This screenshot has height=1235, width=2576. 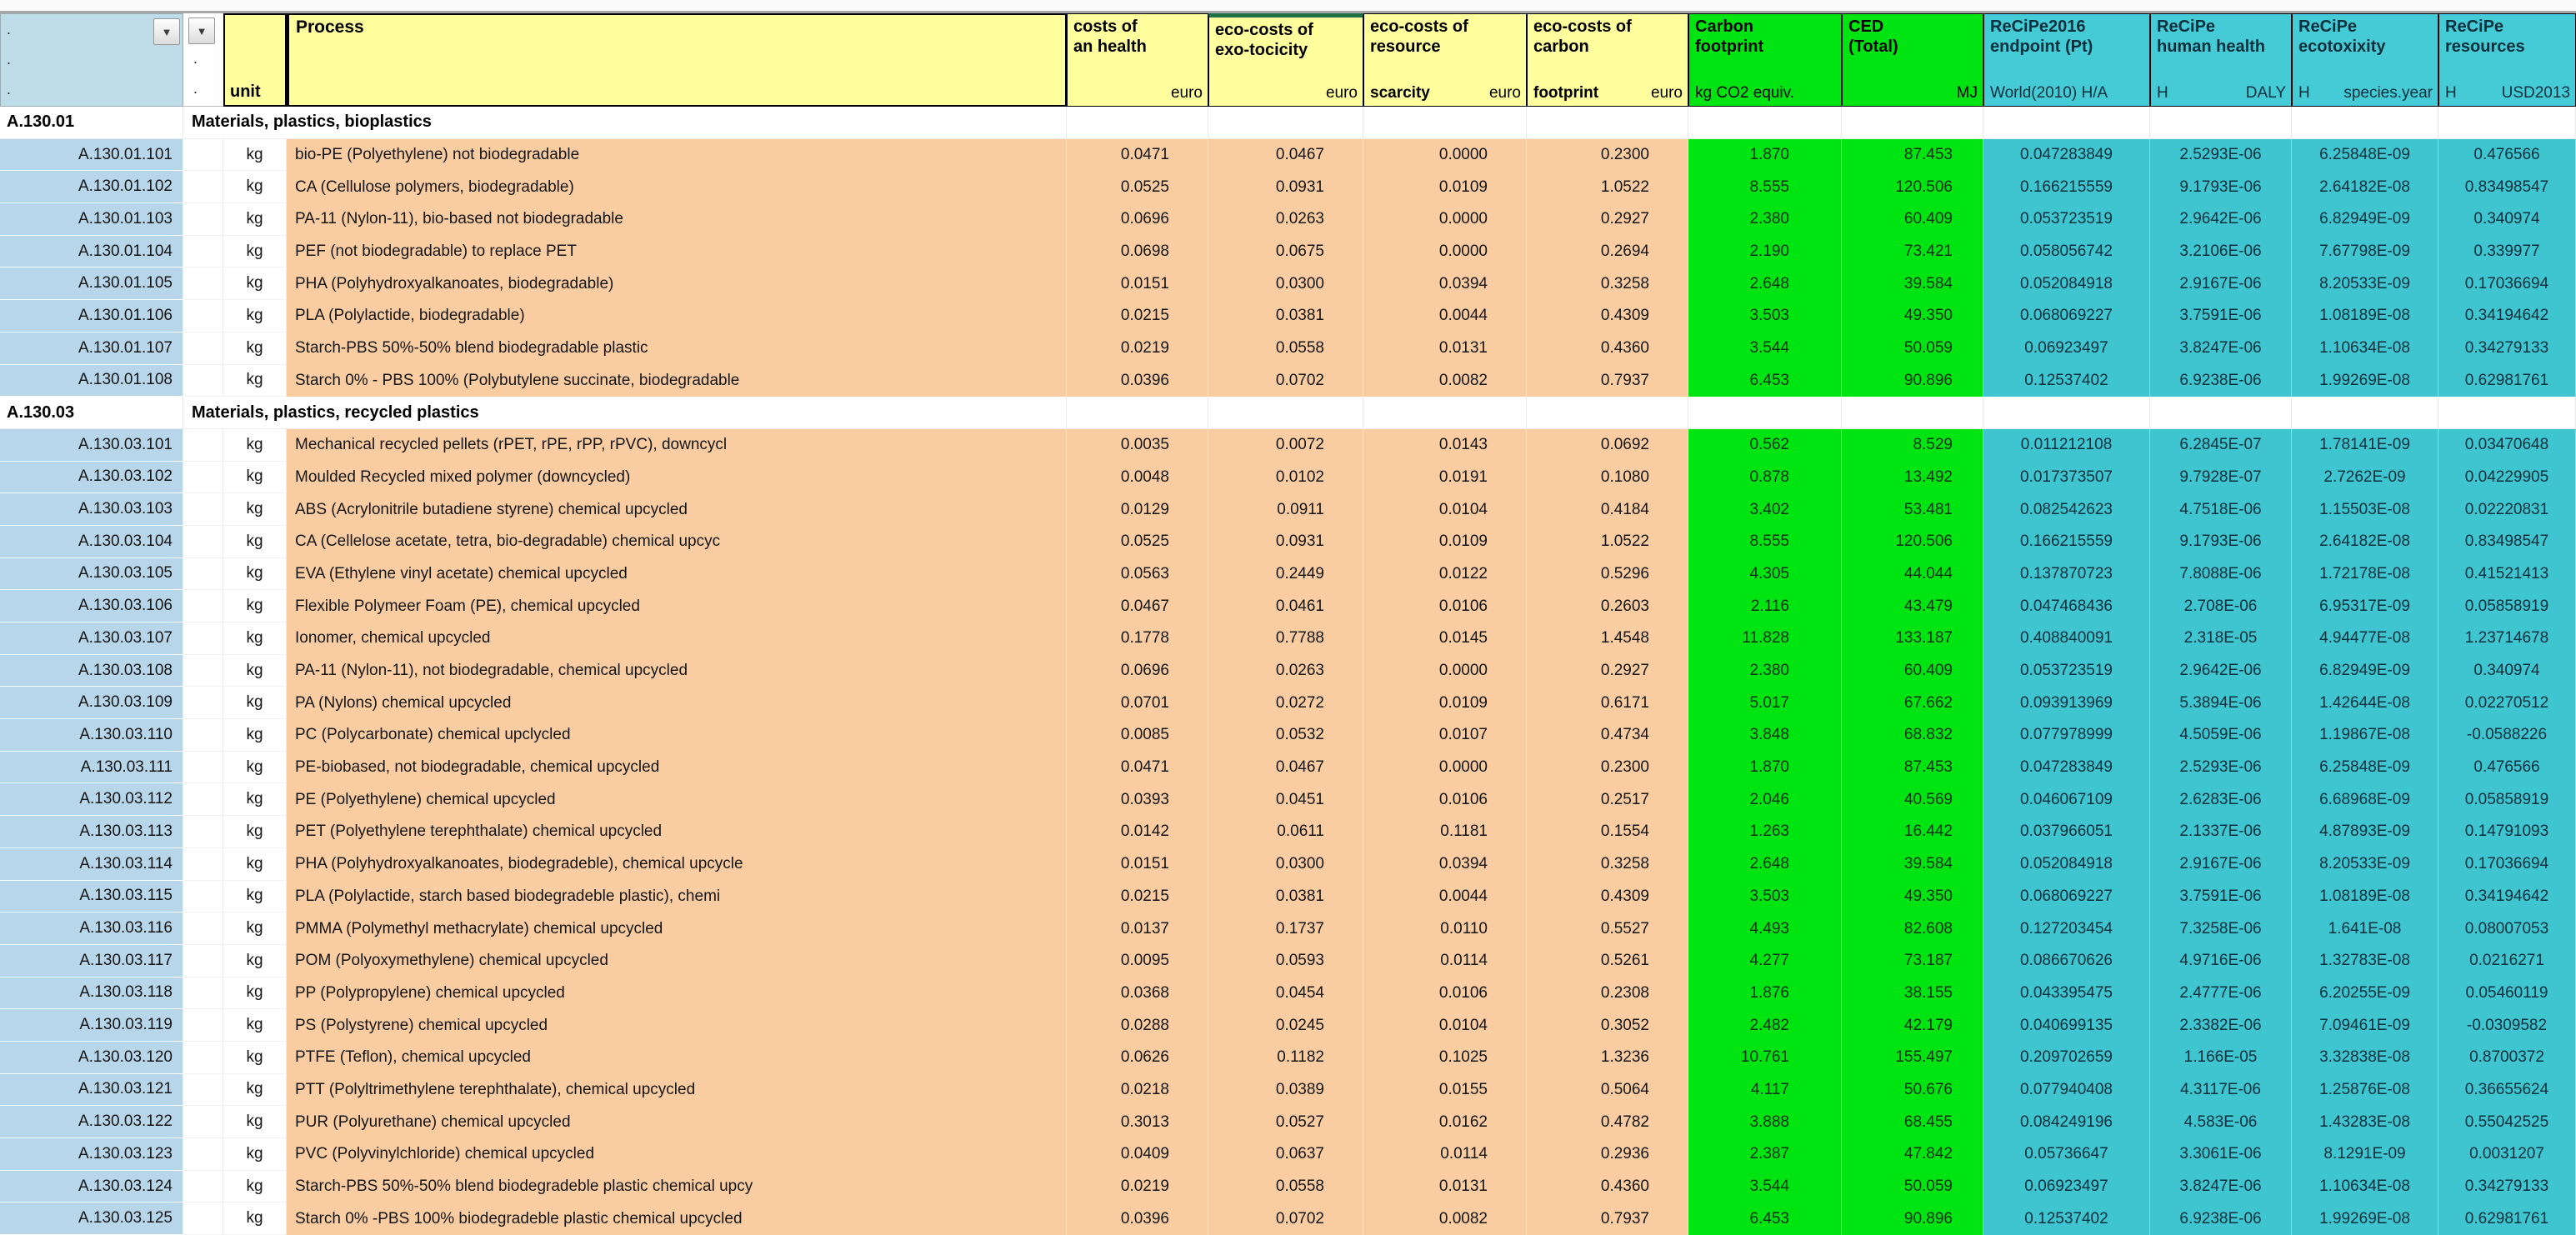 I want to click on cell-process-code: A.130.03.106, so click(x=92, y=606).